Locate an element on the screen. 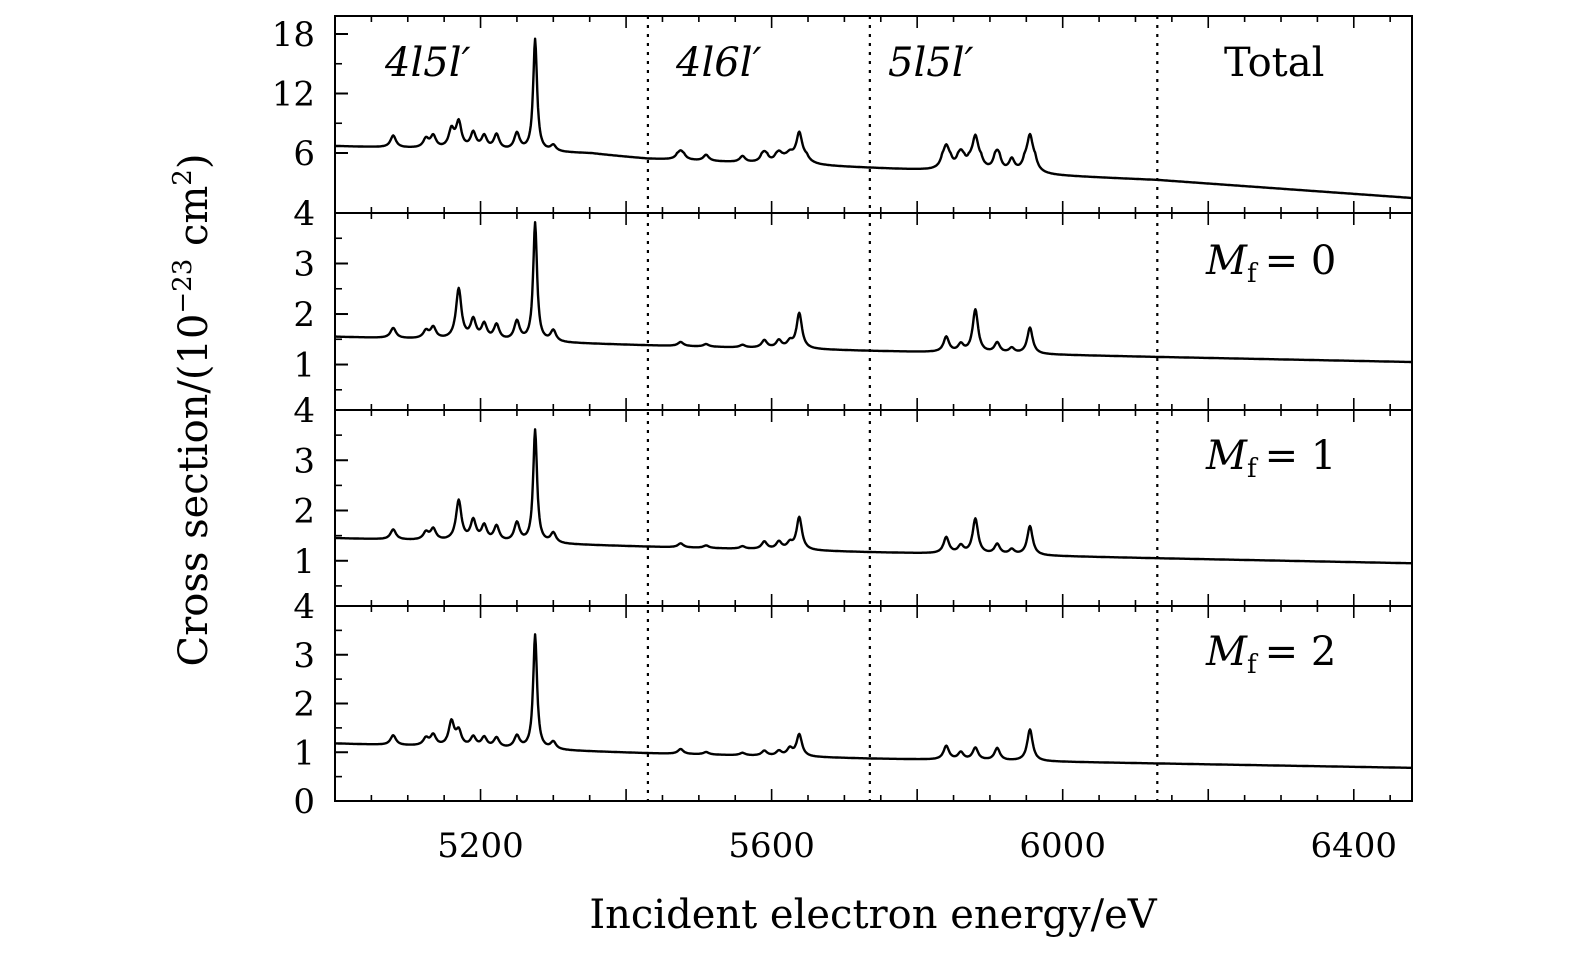  x-tick-label: 6400 is located at coordinates (1354, 846).